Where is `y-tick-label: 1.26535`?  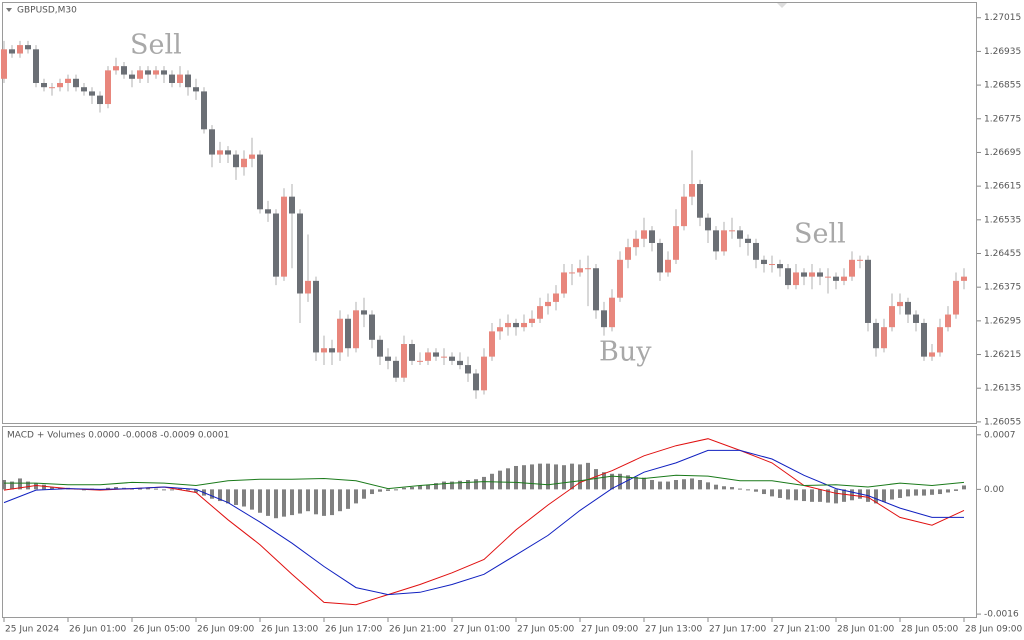
y-tick-label: 1.26535 is located at coordinates (1002, 220).